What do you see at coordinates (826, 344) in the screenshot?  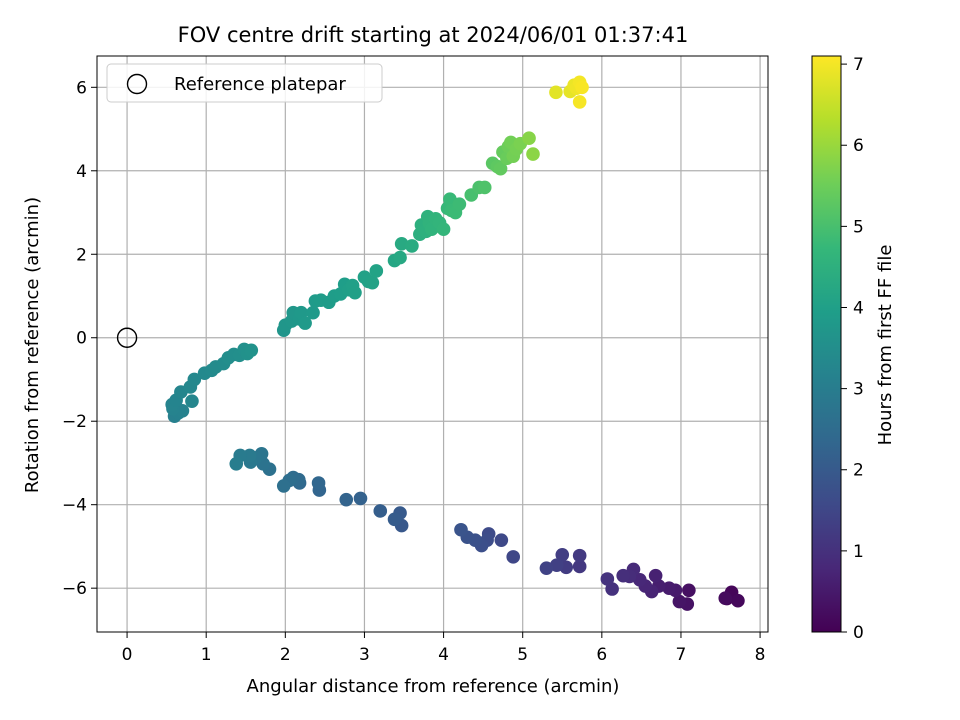 I see `colorbar-gradient` at bounding box center [826, 344].